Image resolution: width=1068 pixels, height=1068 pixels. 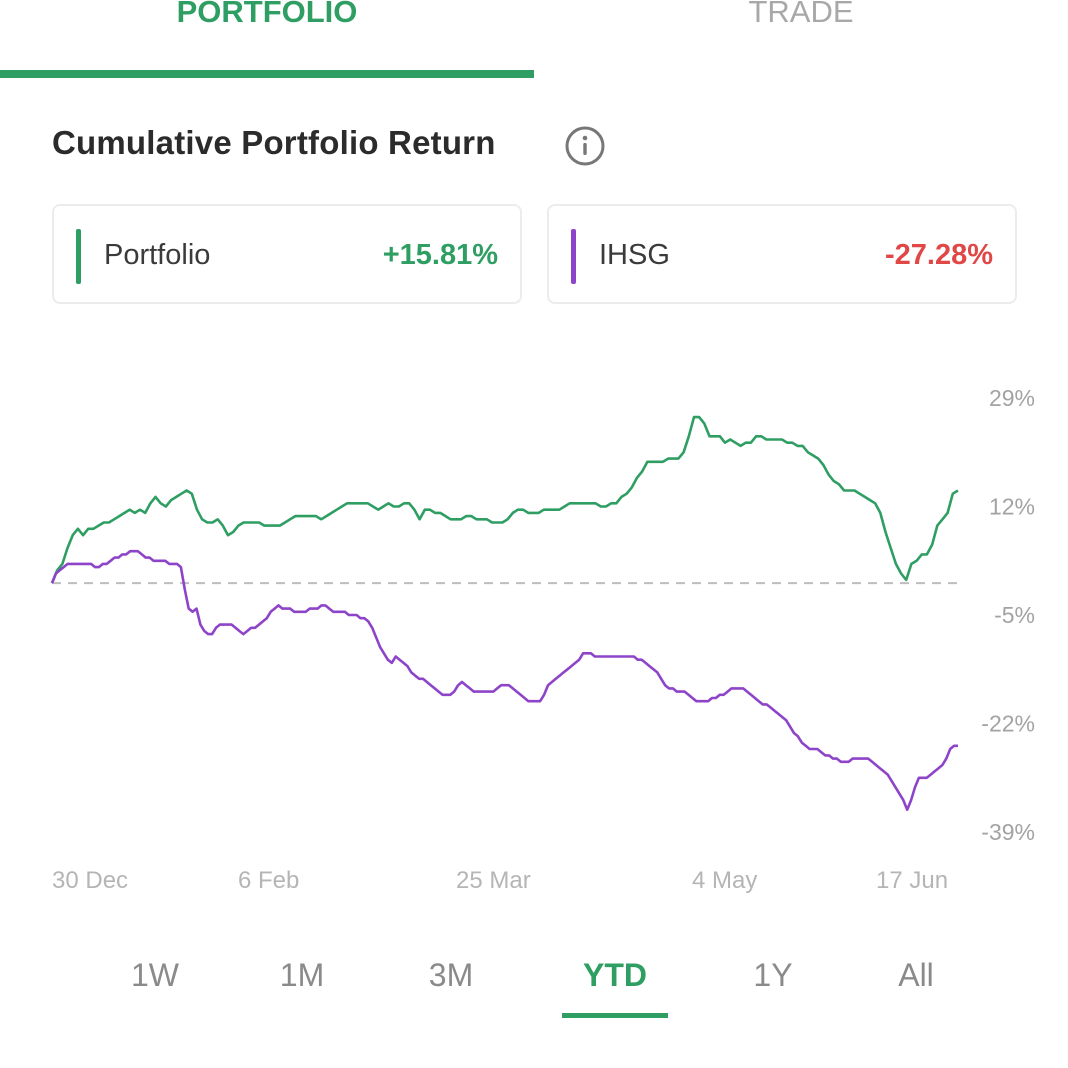 I want to click on x-axis: 30 Dec 6 Feb 25 Mar 4 May 17 Jun, so click(x=500, y=880).